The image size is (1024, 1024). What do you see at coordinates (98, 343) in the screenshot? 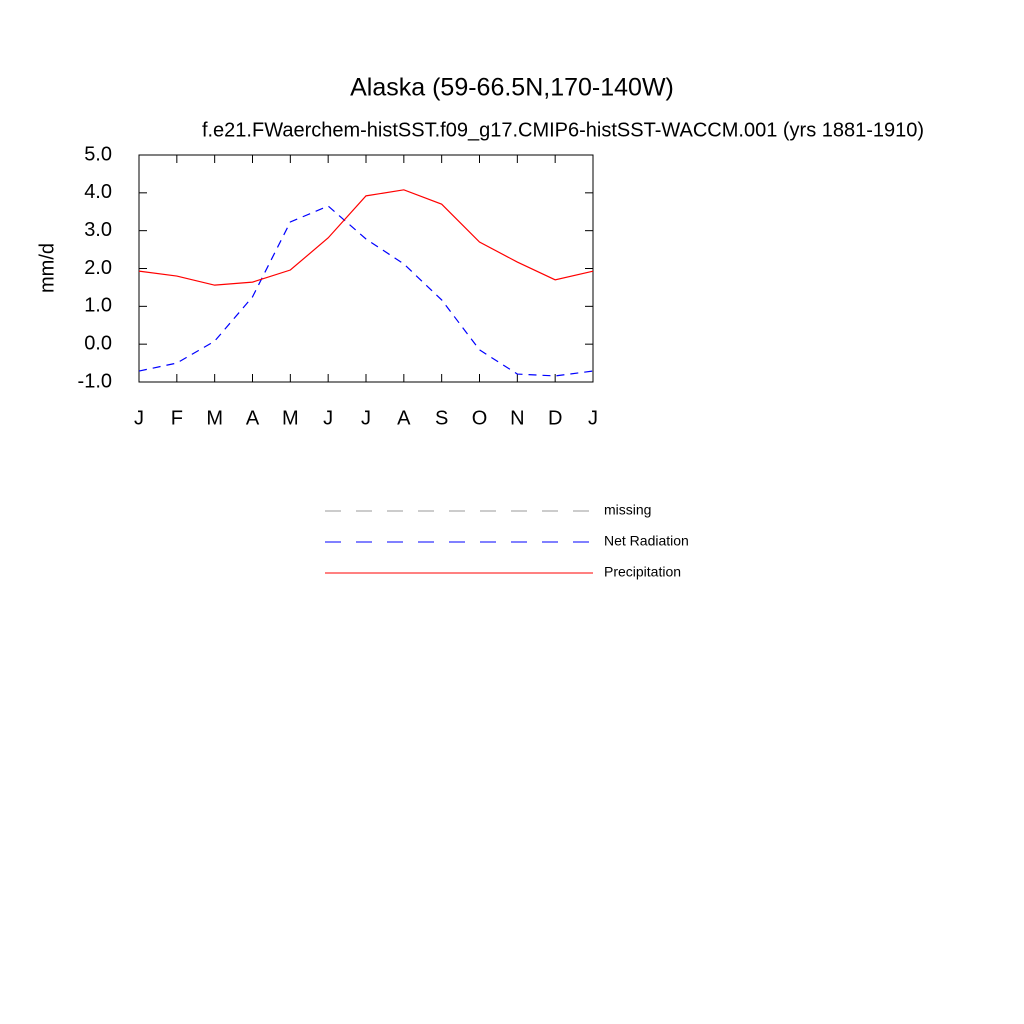
I see `y-tick-label: 0.0` at bounding box center [98, 343].